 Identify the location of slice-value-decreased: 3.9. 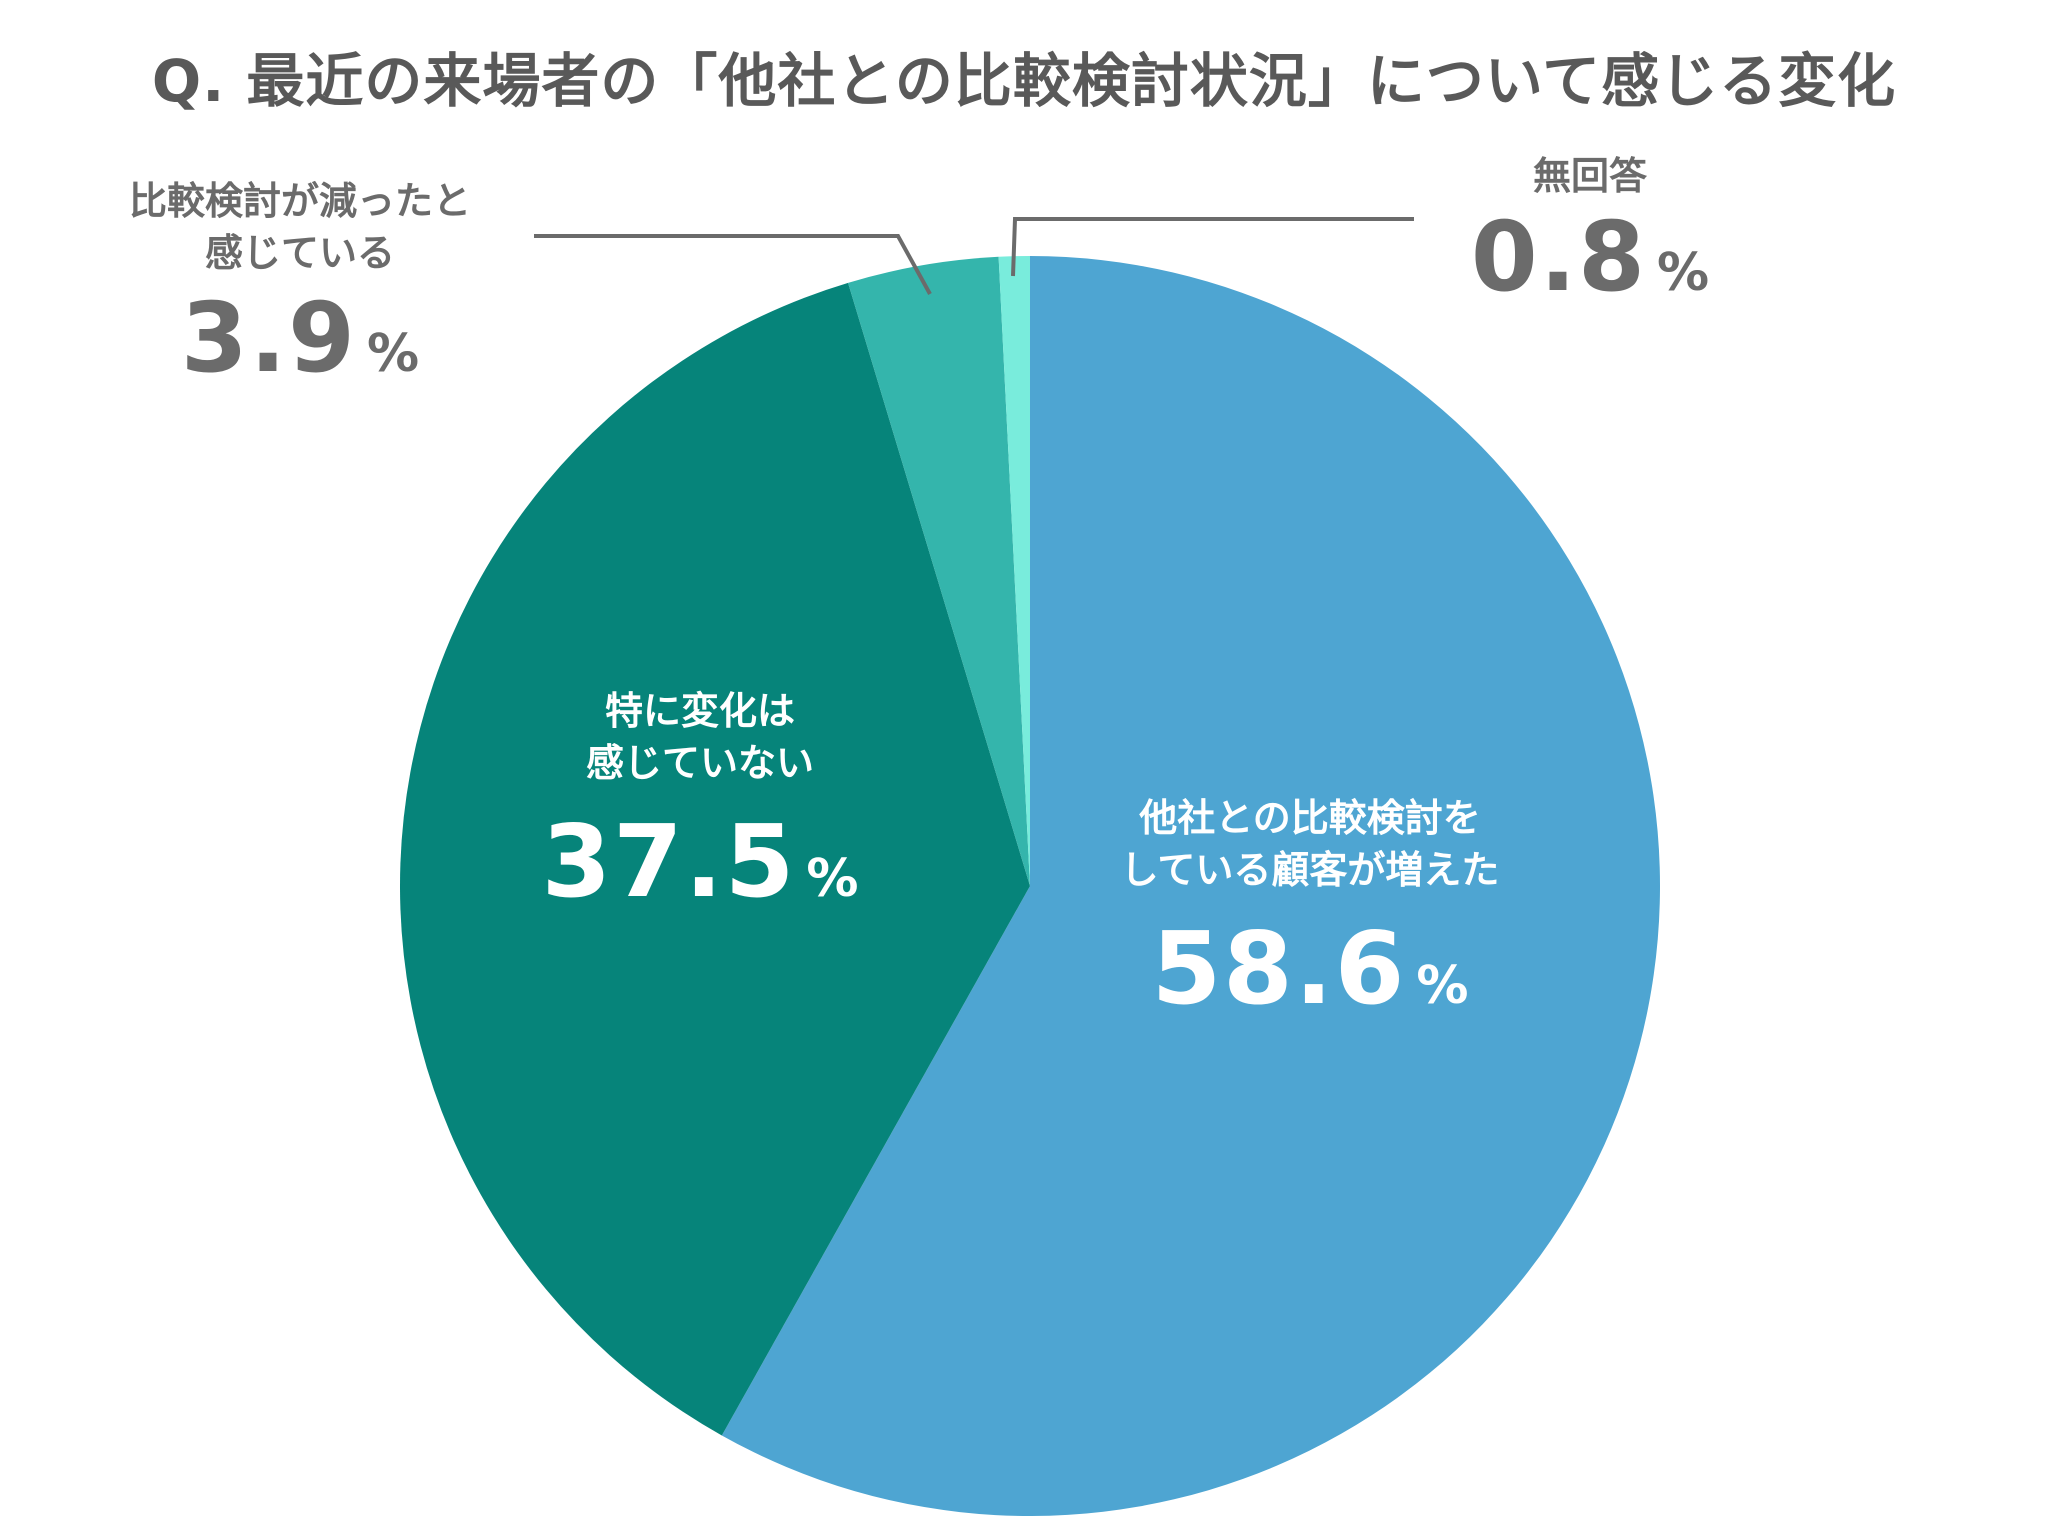
(268, 338).